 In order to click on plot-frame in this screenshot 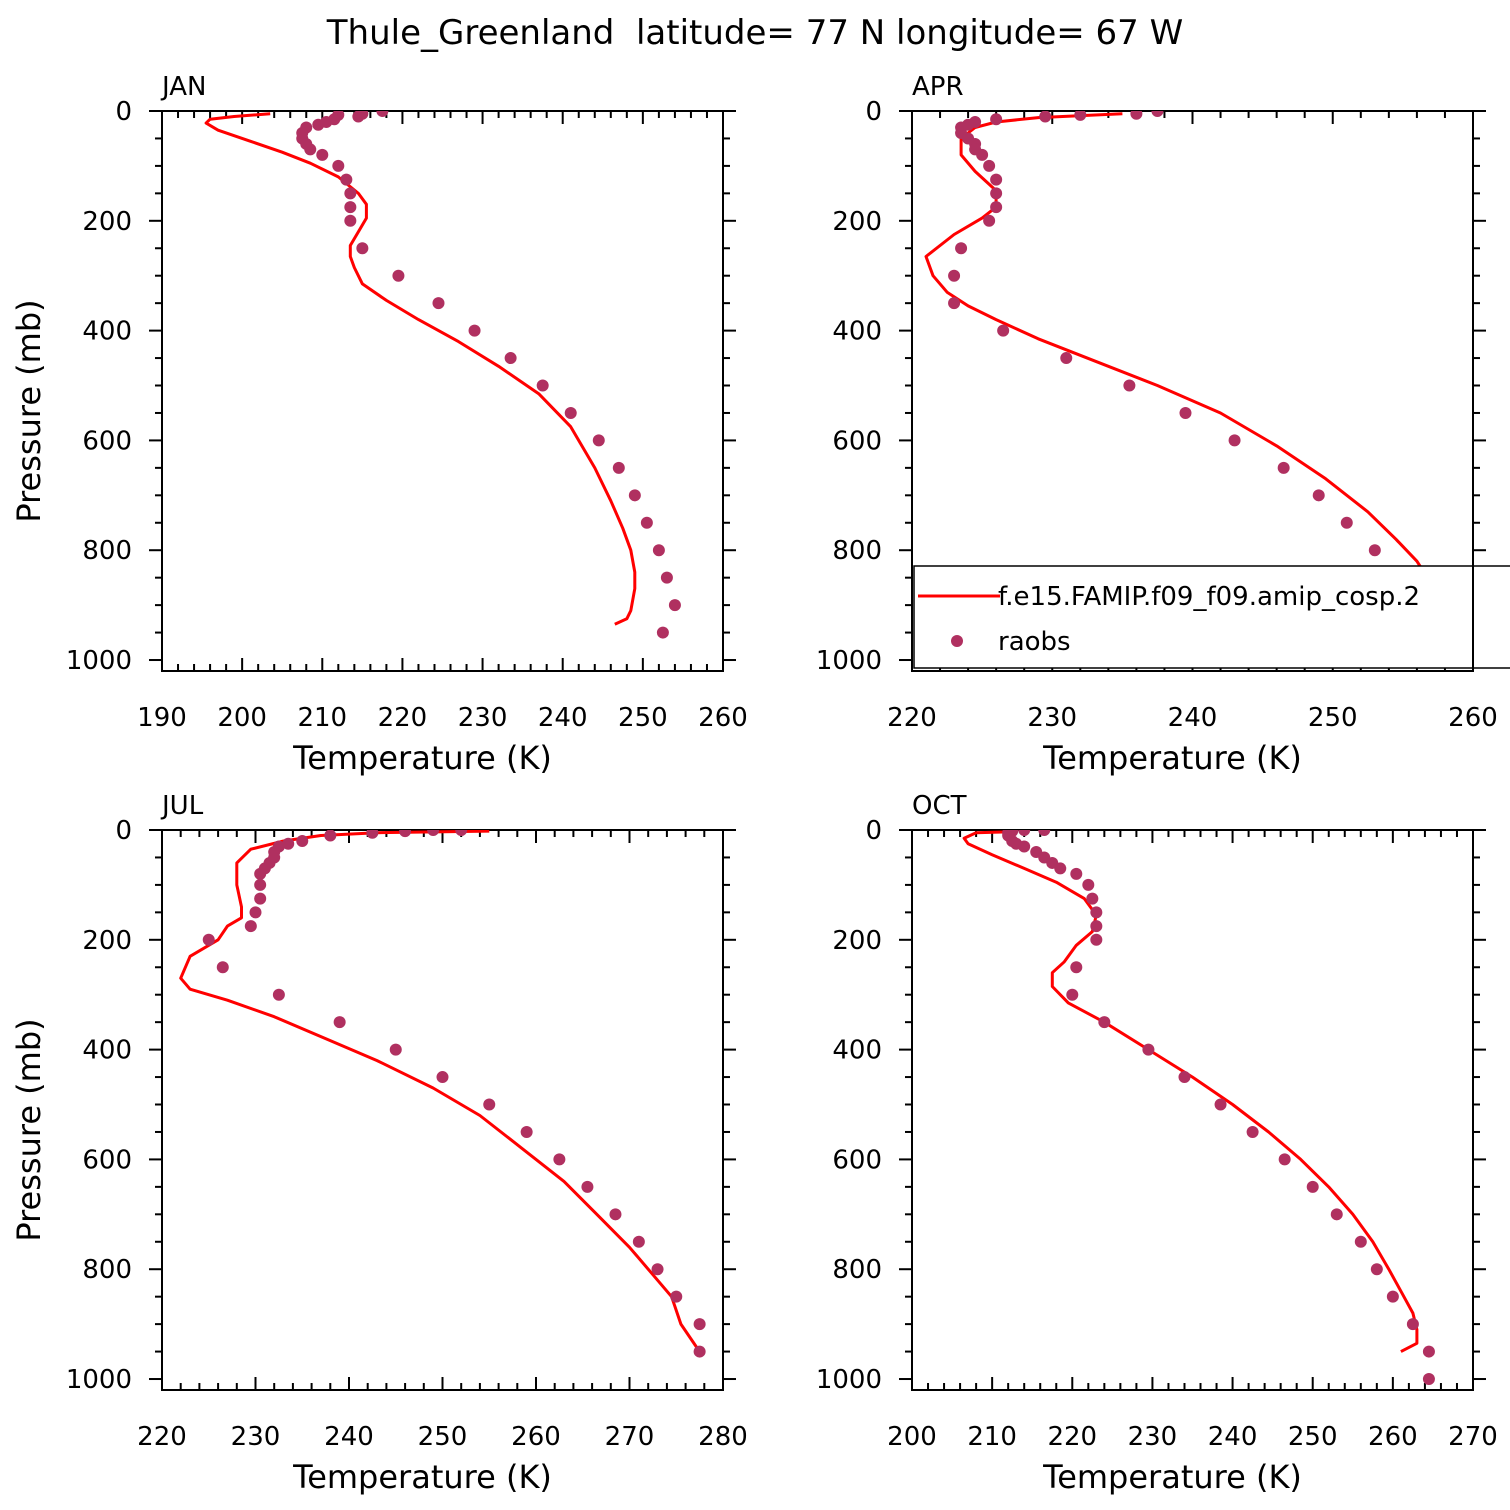, I will do `click(442, 391)`.